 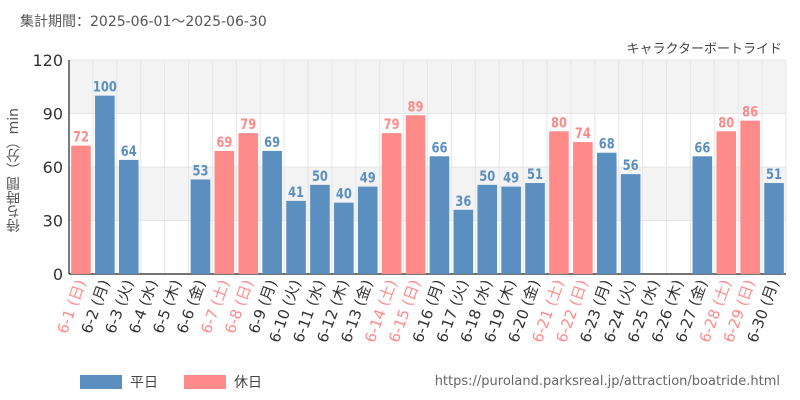 I want to click on legend-item-holiday: 休日, so click(x=223, y=382).